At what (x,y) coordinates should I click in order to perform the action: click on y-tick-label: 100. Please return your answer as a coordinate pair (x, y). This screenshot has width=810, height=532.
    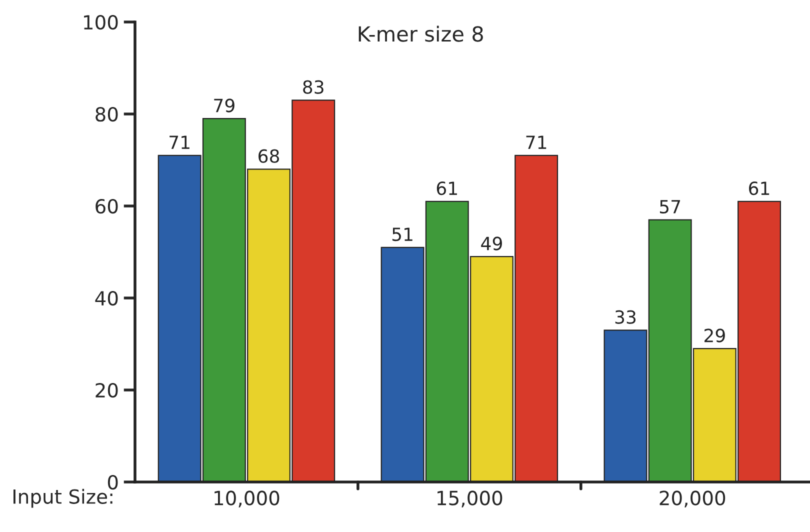
    Looking at the image, I should click on (101, 22).